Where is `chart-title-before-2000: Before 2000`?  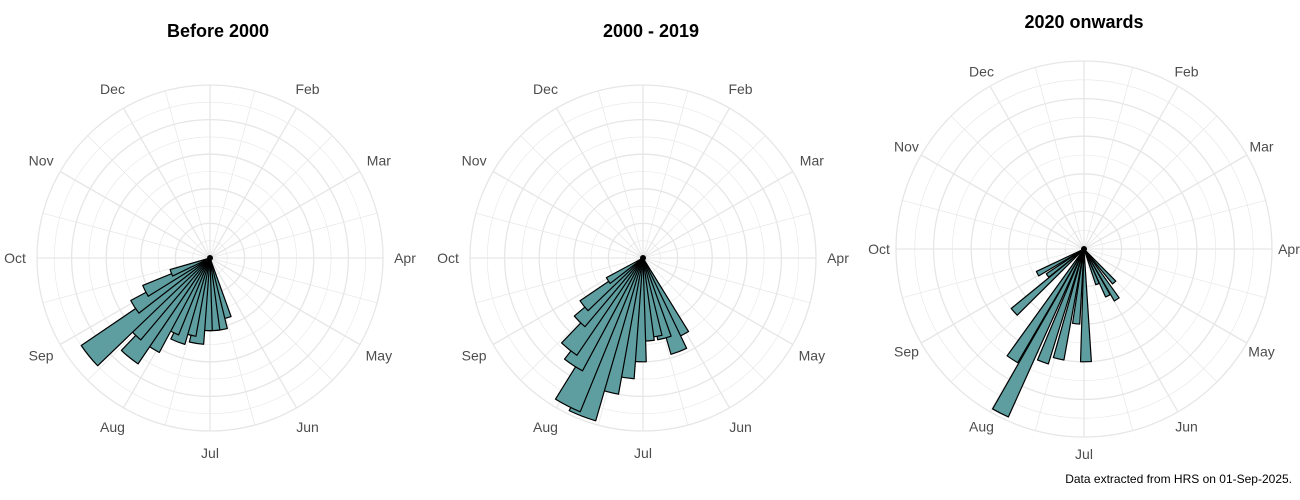 chart-title-before-2000: Before 2000 is located at coordinates (218, 31).